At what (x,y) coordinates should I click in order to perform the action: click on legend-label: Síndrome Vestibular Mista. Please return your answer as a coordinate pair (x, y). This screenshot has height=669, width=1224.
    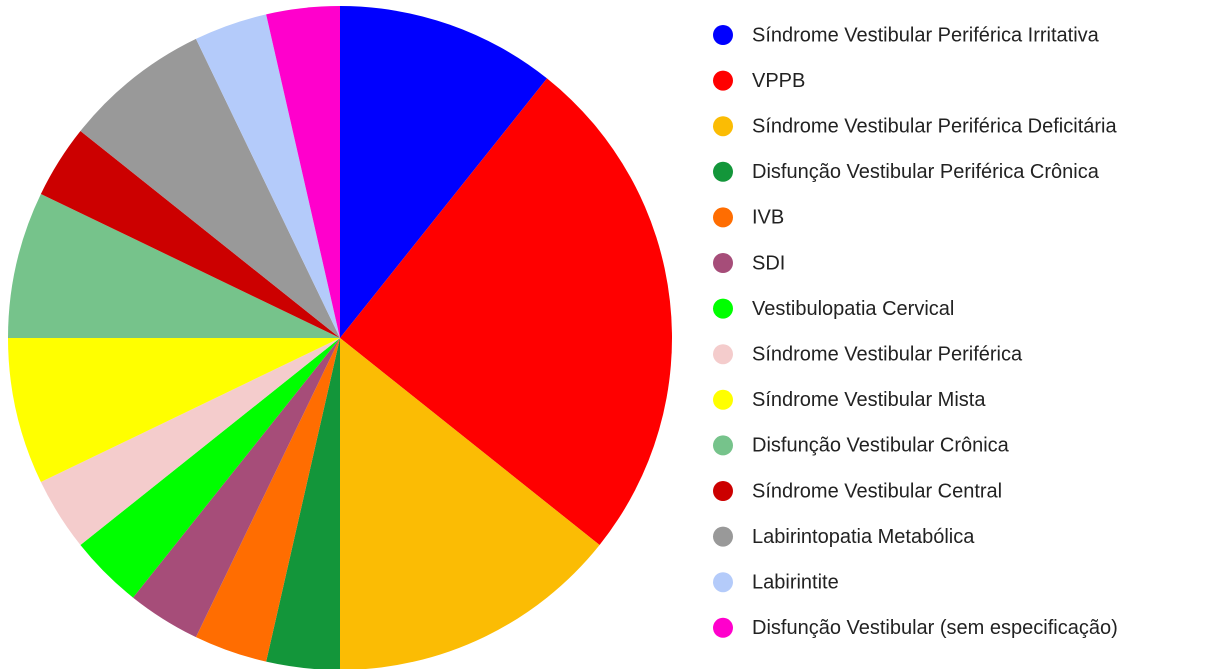
    Looking at the image, I should click on (869, 400).